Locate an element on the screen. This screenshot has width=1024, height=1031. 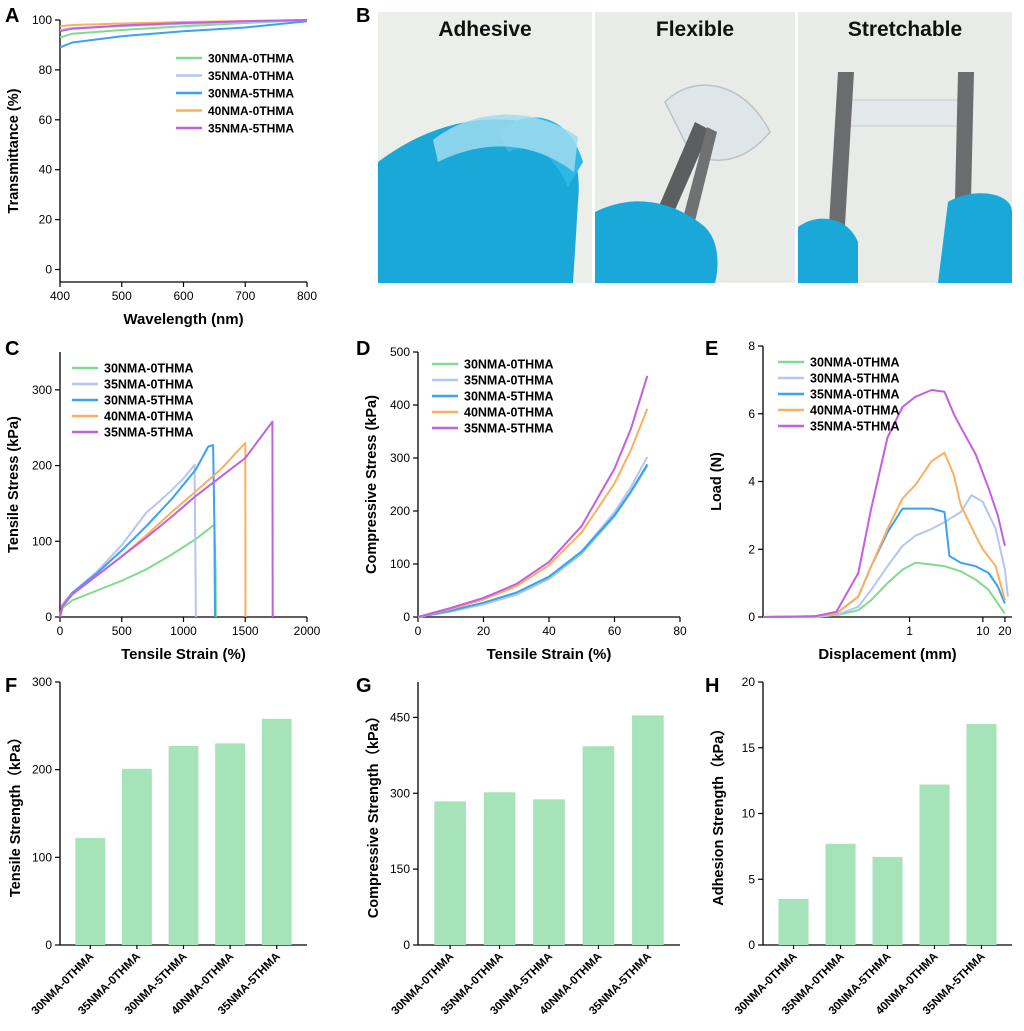
series-line-E-40NMA-0THMA is located at coordinates (884, 534).